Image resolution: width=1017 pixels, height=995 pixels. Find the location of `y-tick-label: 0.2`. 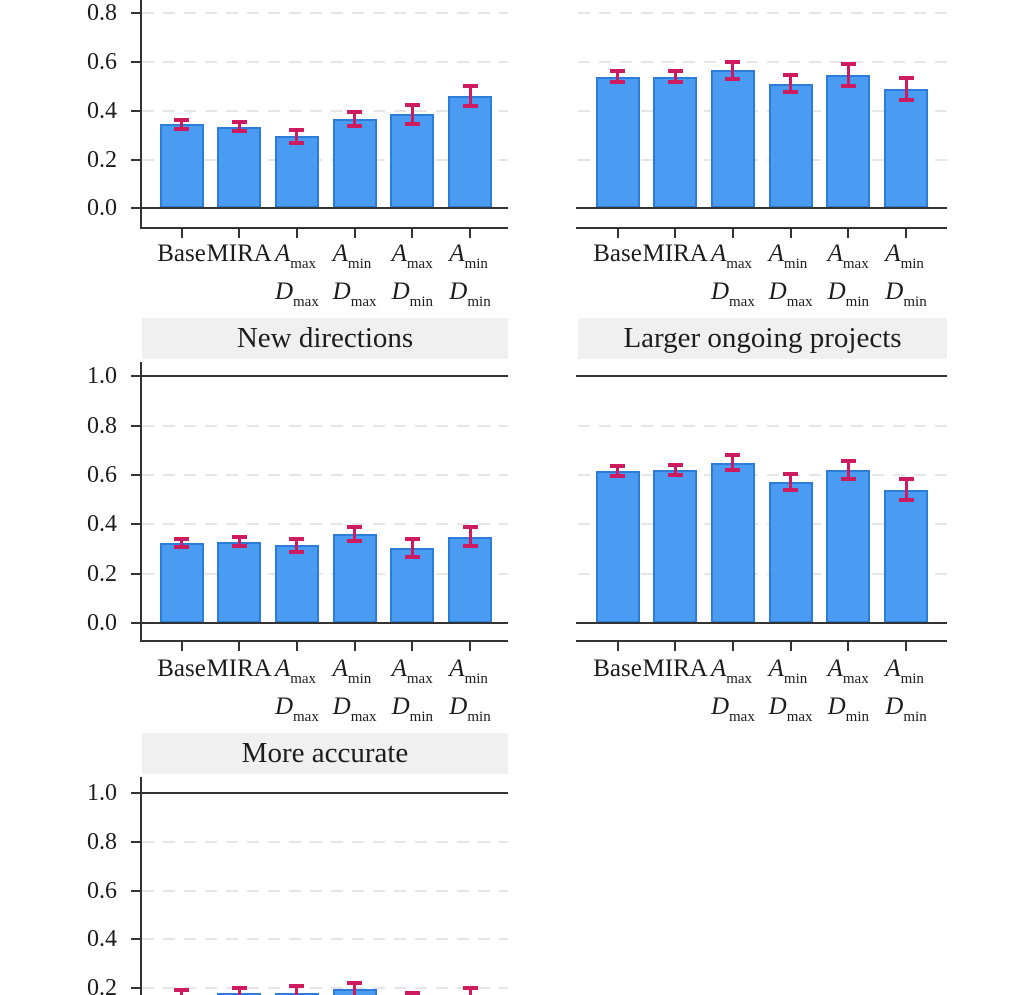

y-tick-label: 0.2 is located at coordinates (102, 985).